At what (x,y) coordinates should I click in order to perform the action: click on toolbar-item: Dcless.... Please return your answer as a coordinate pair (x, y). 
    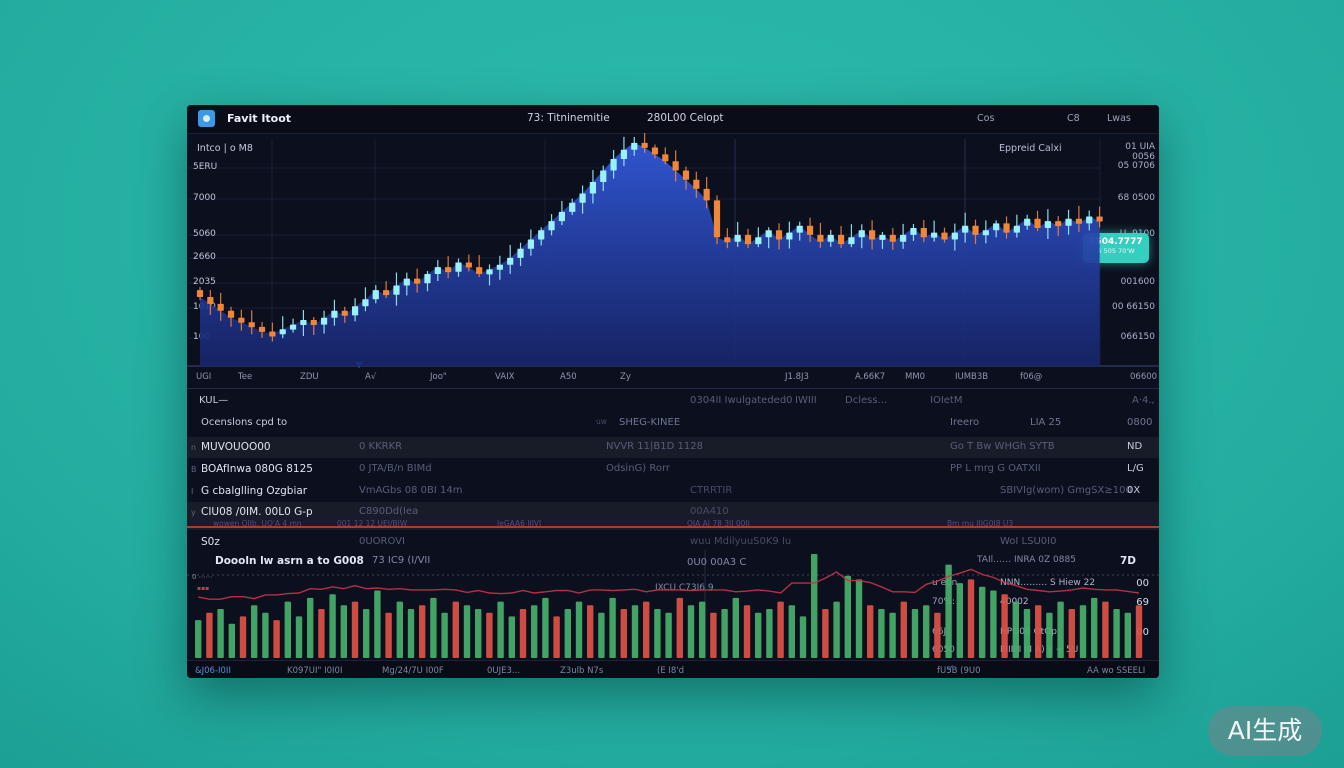
    Looking at the image, I should click on (866, 400).